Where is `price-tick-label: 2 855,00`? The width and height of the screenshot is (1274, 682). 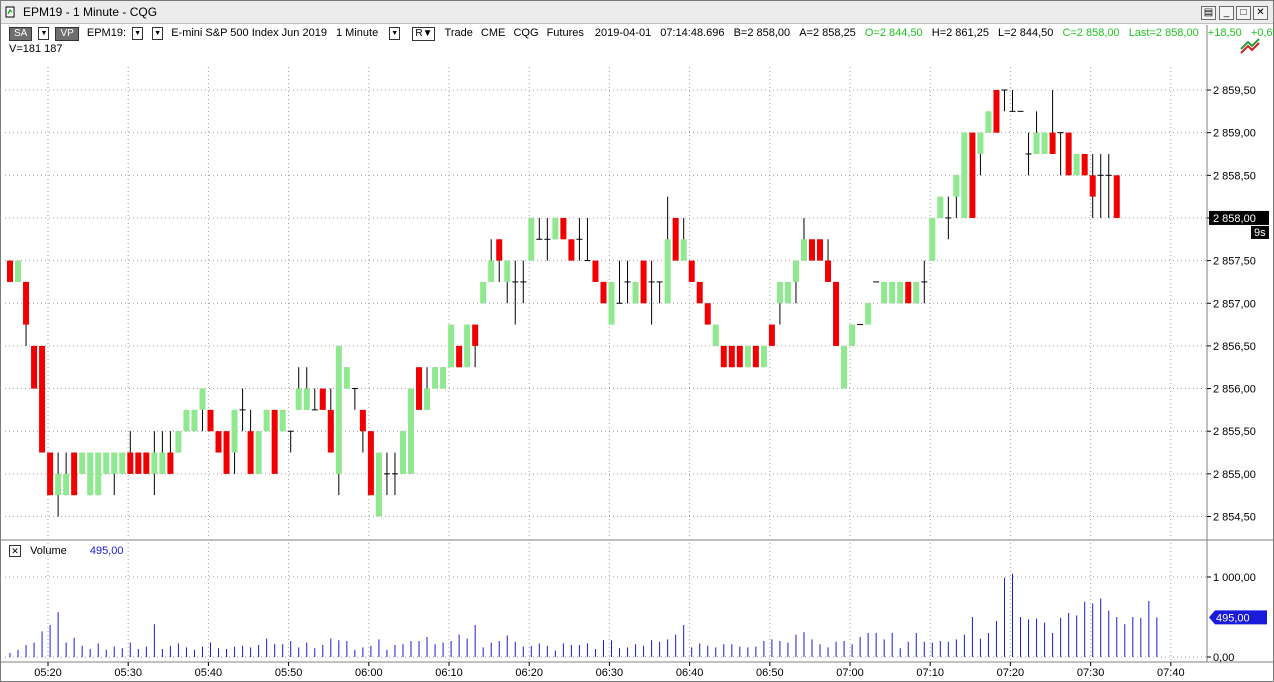
price-tick-label: 2 855,00 is located at coordinates (1234, 475).